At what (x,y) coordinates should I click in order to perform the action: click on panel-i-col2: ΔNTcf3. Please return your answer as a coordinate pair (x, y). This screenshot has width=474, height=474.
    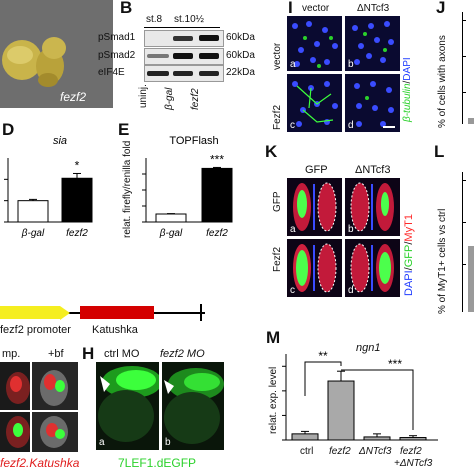
    Looking at the image, I should click on (373, 8).